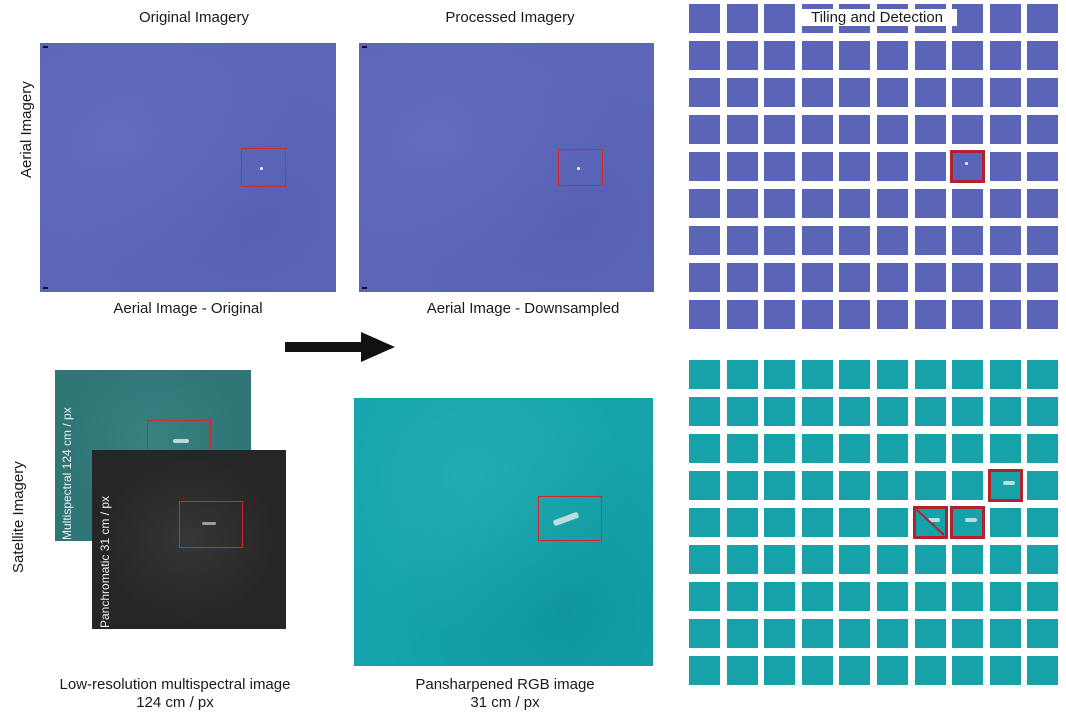 The width and height of the screenshot is (1066, 713). What do you see at coordinates (930, 522) in the screenshot?
I see `tile-boundary-line` at bounding box center [930, 522].